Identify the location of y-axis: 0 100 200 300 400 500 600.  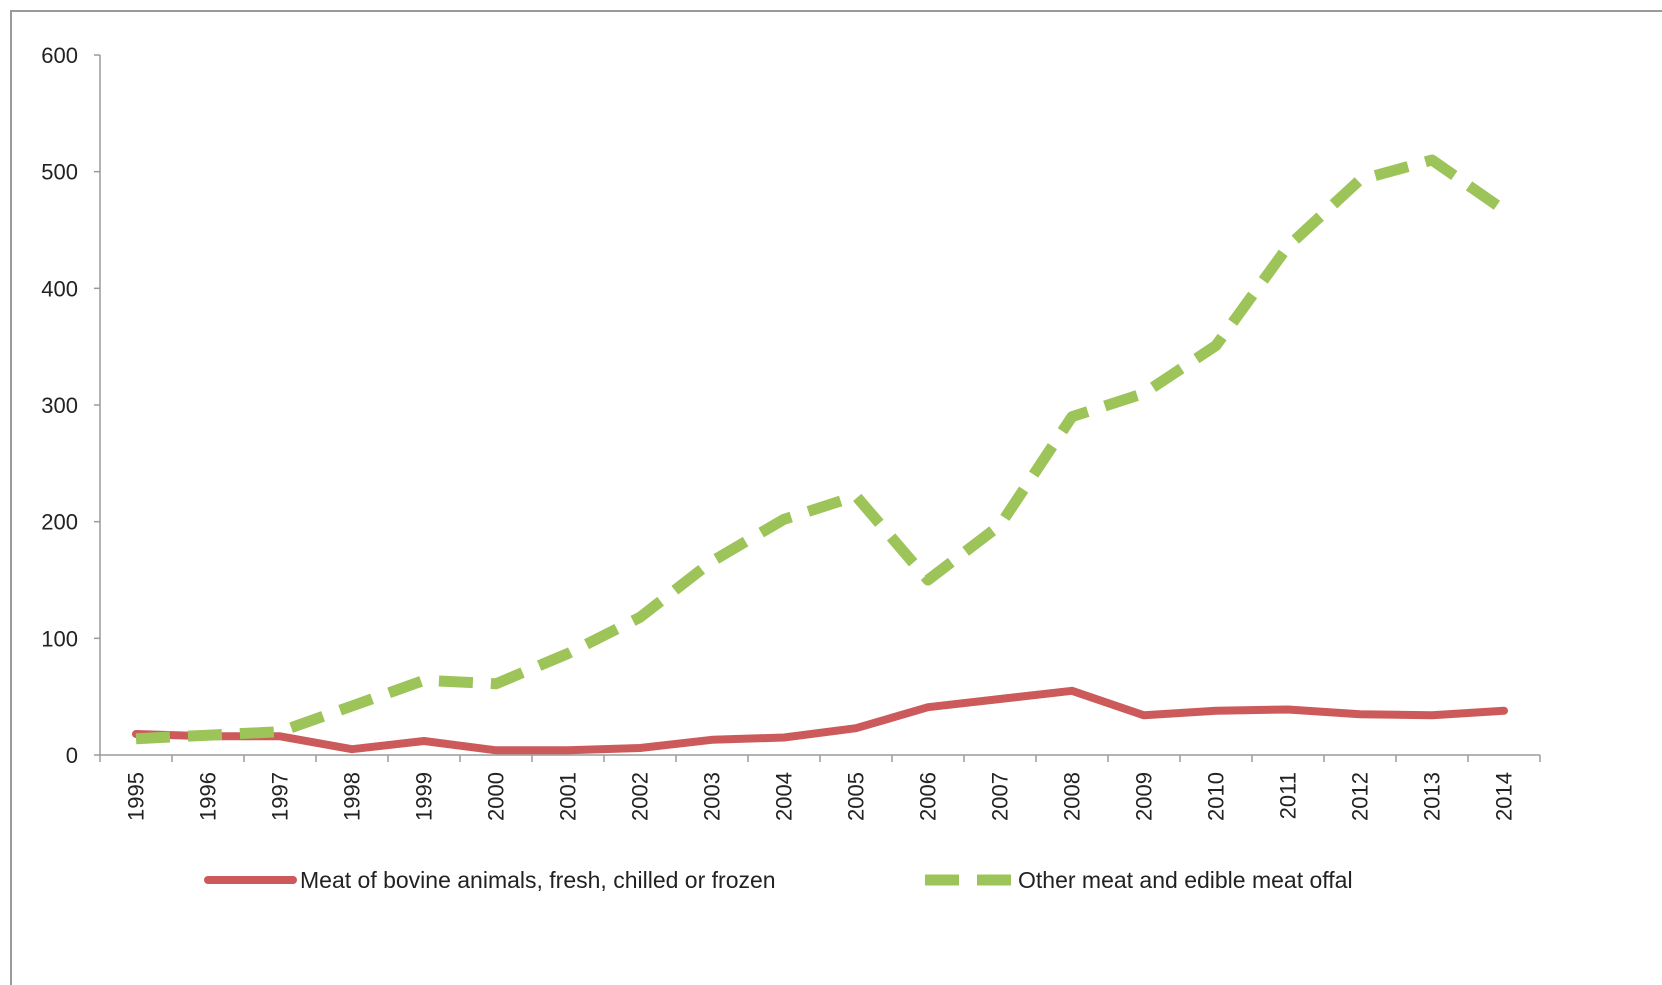
(71, 405).